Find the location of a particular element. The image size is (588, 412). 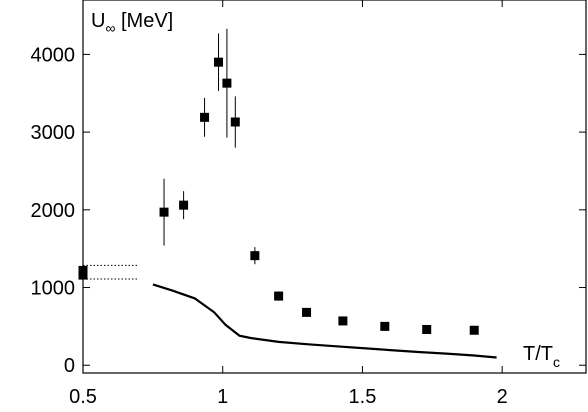

y-axis-label-subscript: ∞ is located at coordinates (110, 28).